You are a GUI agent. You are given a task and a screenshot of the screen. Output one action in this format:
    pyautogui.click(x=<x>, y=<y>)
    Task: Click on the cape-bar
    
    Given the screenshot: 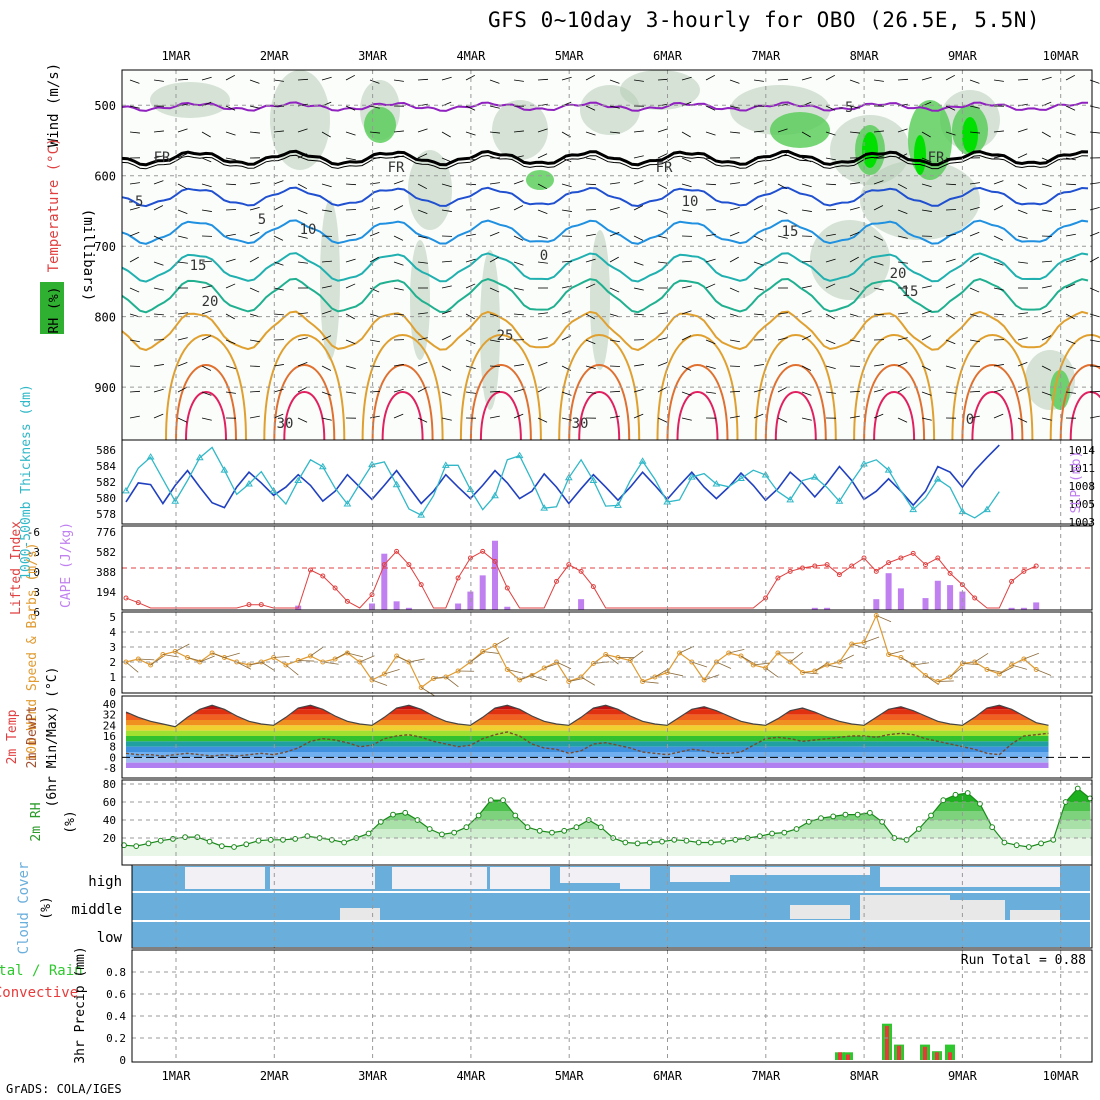 What is the action you would take?
    pyautogui.click(x=827, y=608)
    